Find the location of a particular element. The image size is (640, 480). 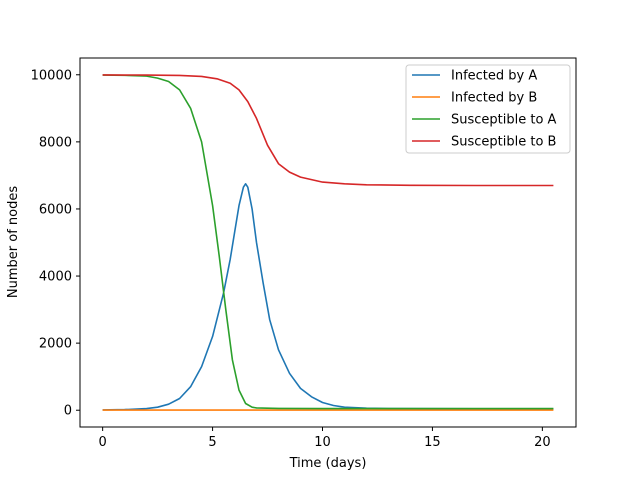

legend-frame is located at coordinates (488, 109).